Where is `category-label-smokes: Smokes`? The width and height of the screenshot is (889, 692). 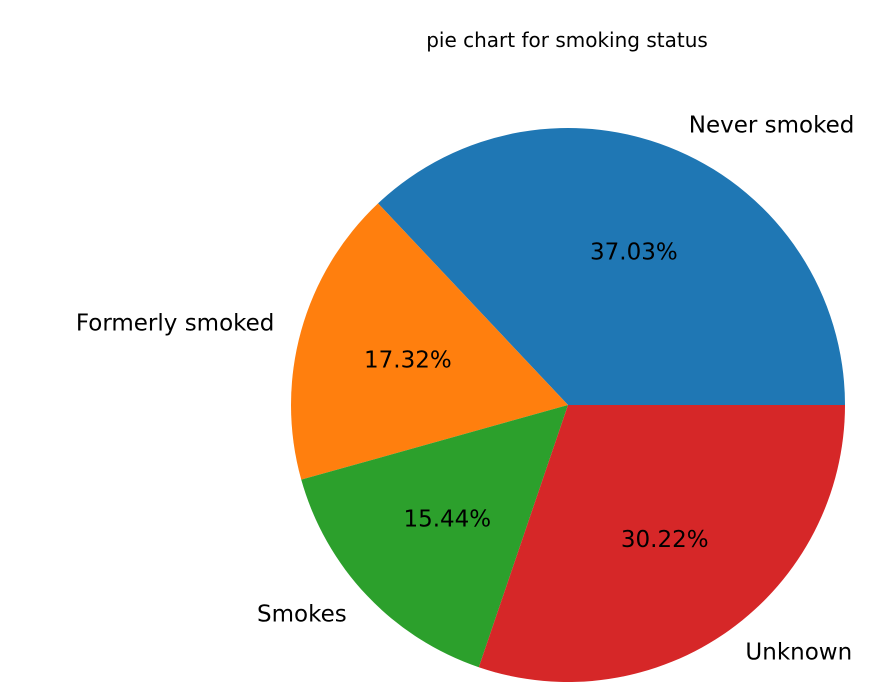
category-label-smokes: Smokes is located at coordinates (302, 614).